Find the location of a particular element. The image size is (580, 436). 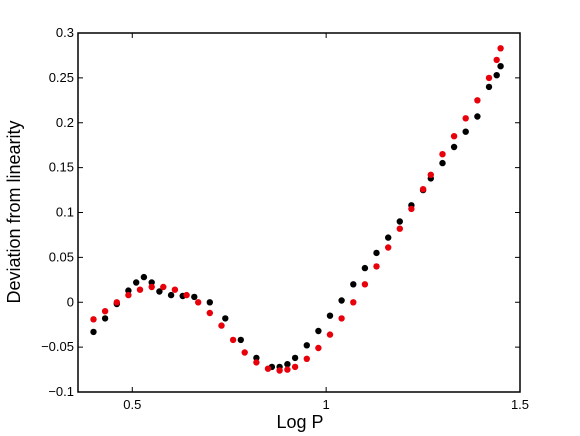

x-axis-label: Log P is located at coordinates (299, 422).